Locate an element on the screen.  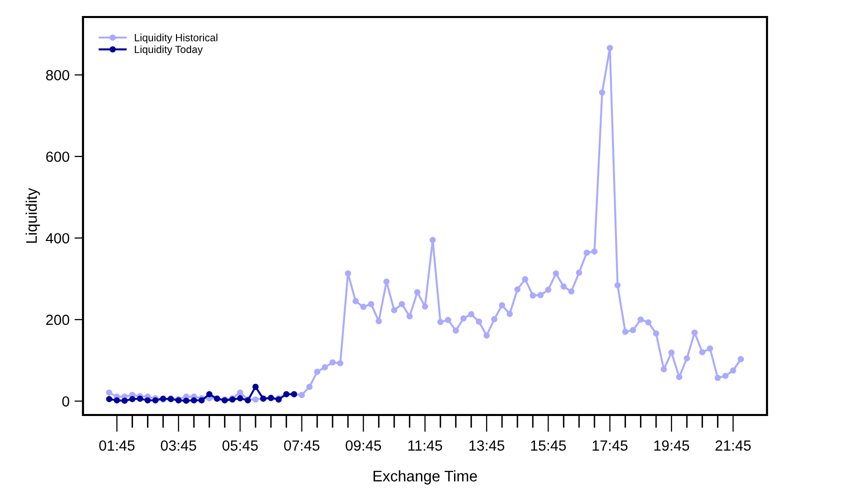
x-tick-label: 07:45 is located at coordinates (302, 445).